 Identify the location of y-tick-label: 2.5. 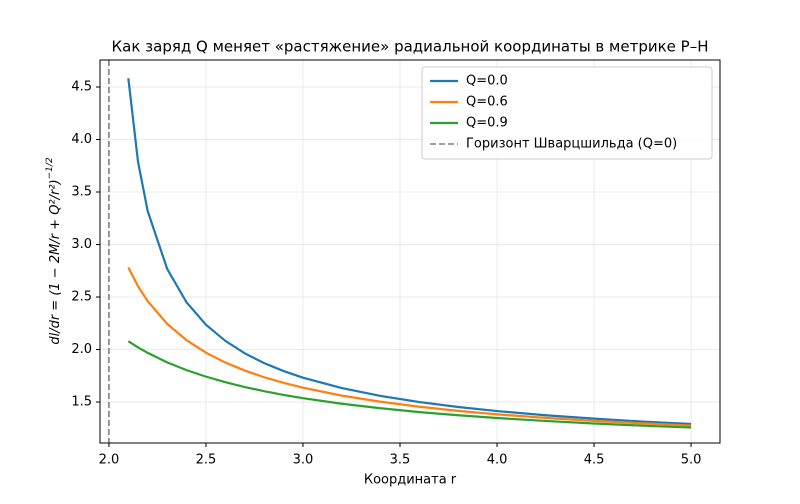
(81, 297).